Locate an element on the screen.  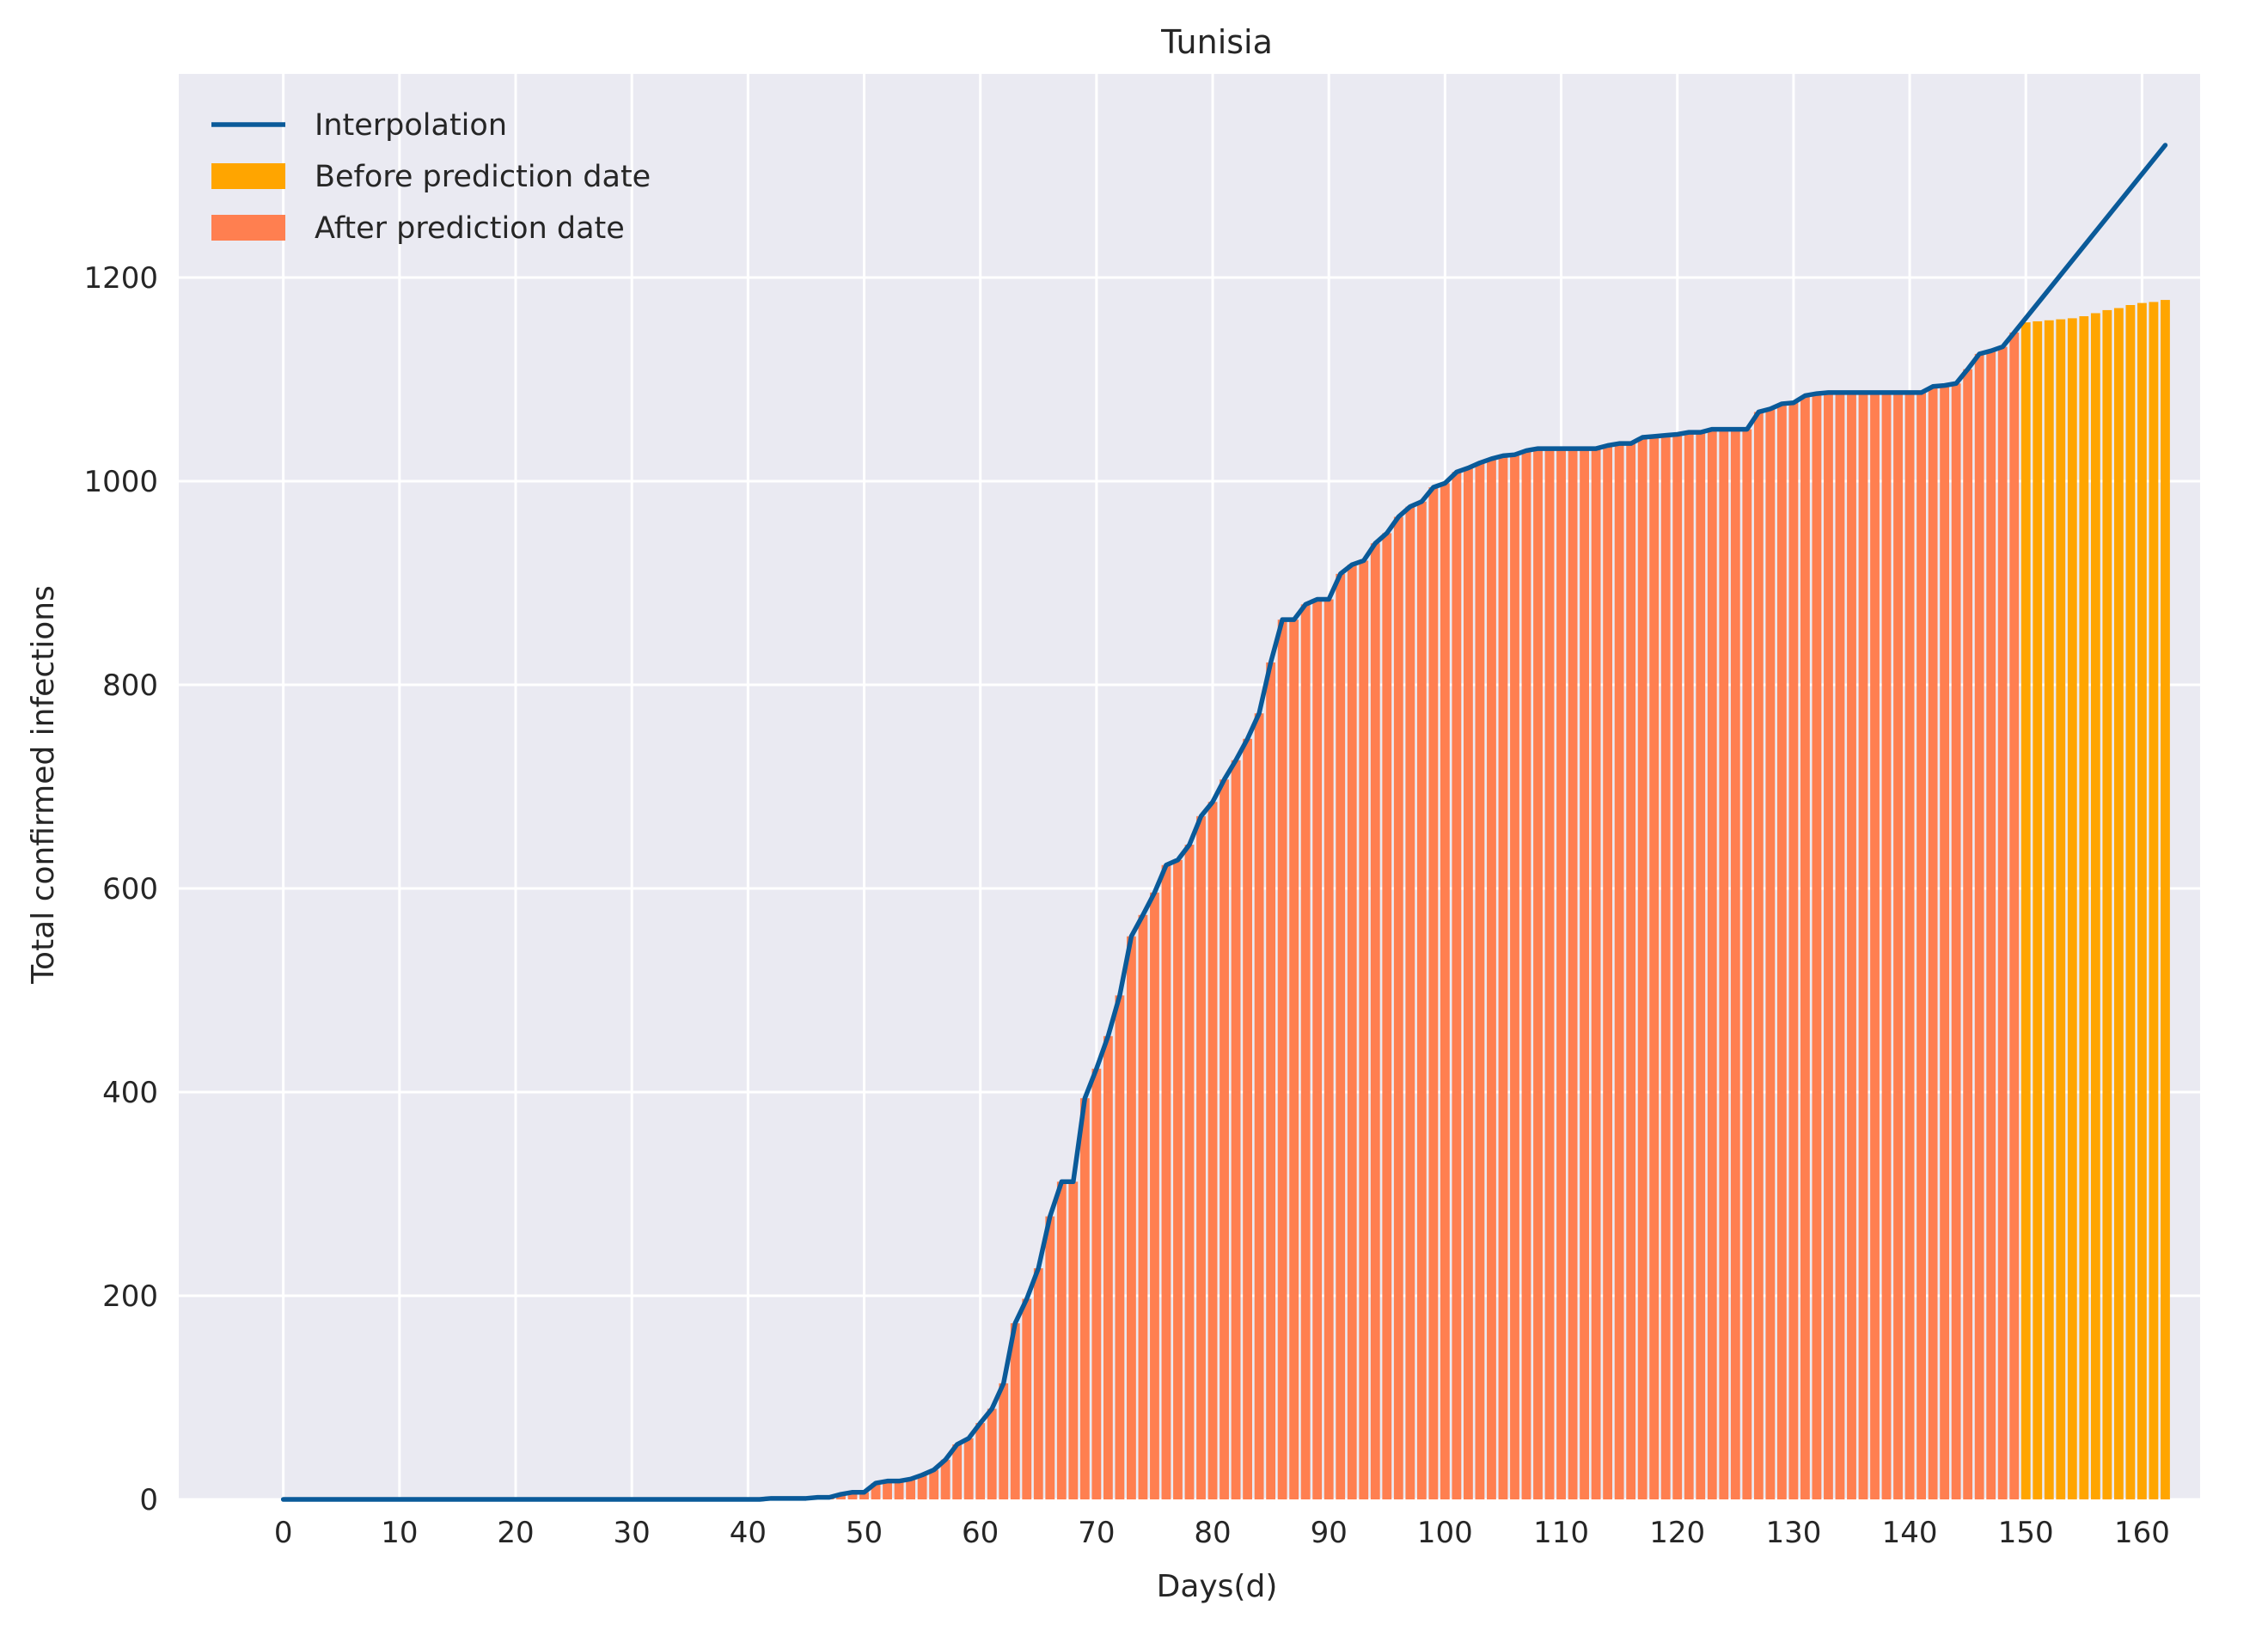
x-tick-label: 50 is located at coordinates (865, 1533).